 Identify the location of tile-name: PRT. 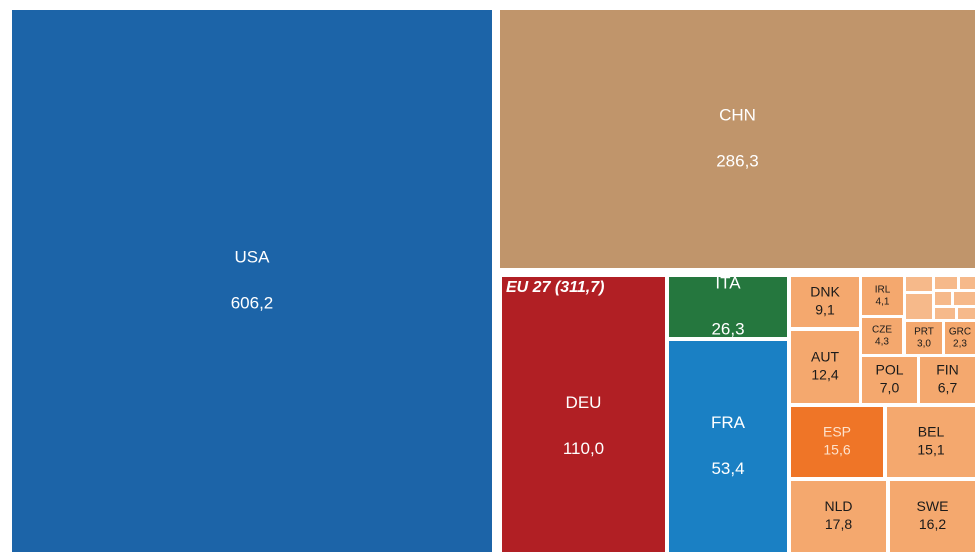
(924, 332).